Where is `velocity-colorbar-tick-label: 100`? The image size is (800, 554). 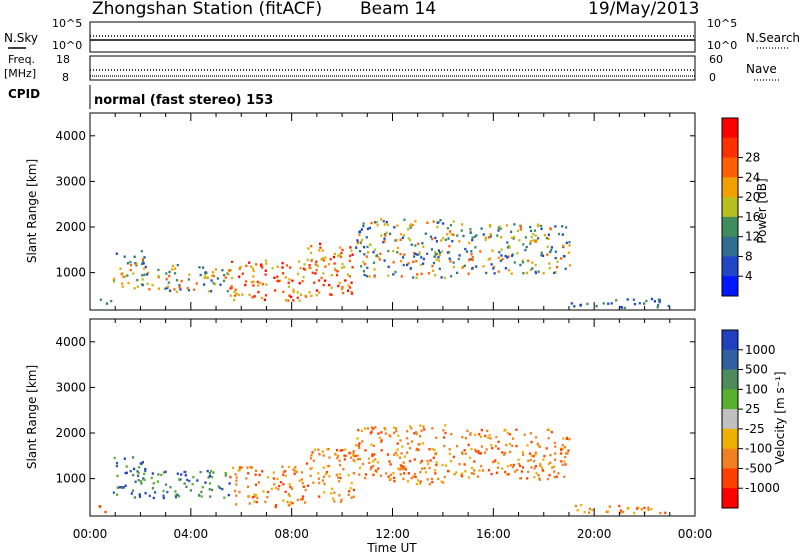
velocity-colorbar-tick-label: 100 is located at coordinates (756, 389).